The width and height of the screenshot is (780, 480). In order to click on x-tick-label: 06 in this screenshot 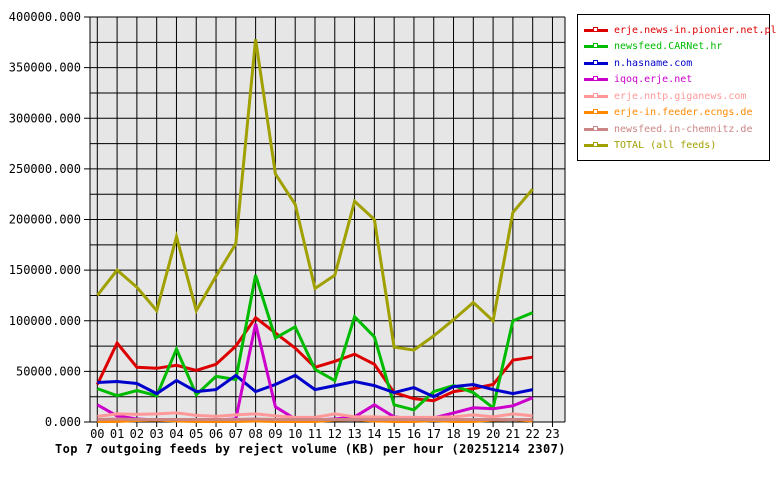, I will do `click(216, 434)`.